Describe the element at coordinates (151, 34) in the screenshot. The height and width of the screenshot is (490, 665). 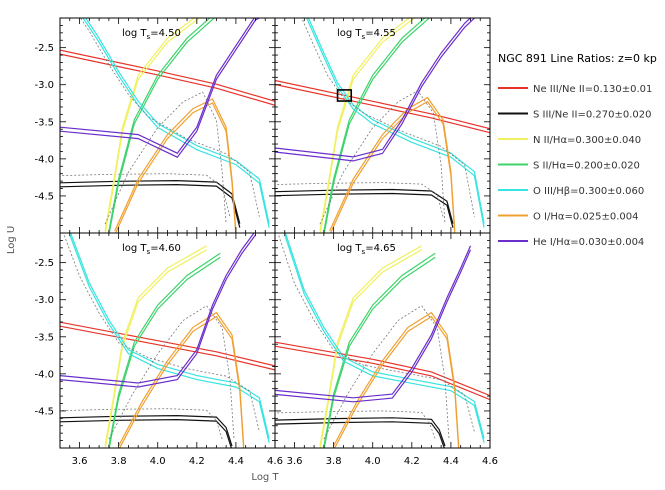
I see `panel-title: log Ts=4.50` at that location.